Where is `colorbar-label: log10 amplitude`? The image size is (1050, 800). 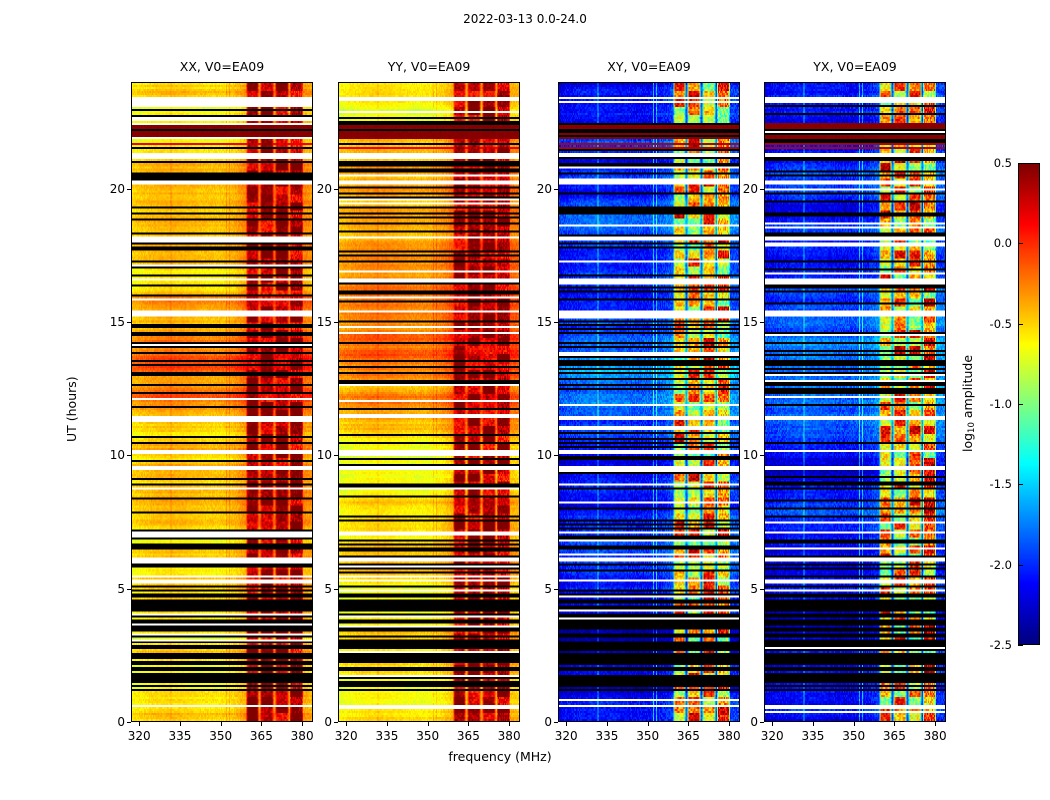 colorbar-label: log10 amplitude is located at coordinates (968, 403).